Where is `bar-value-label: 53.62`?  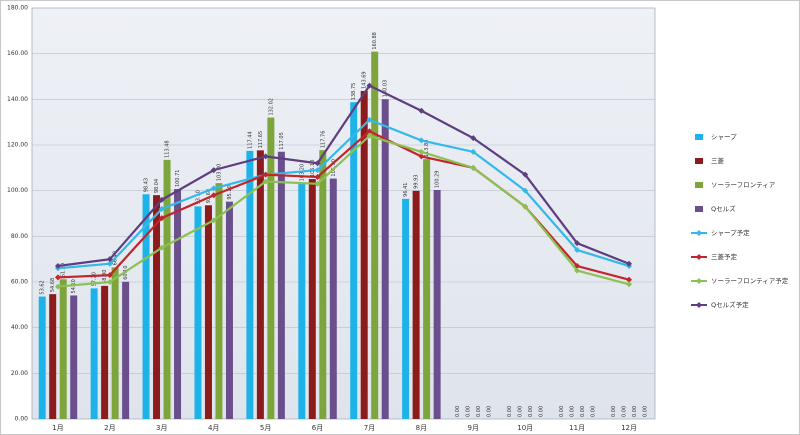
bar-value-label: 53.62 is located at coordinates (43, 287).